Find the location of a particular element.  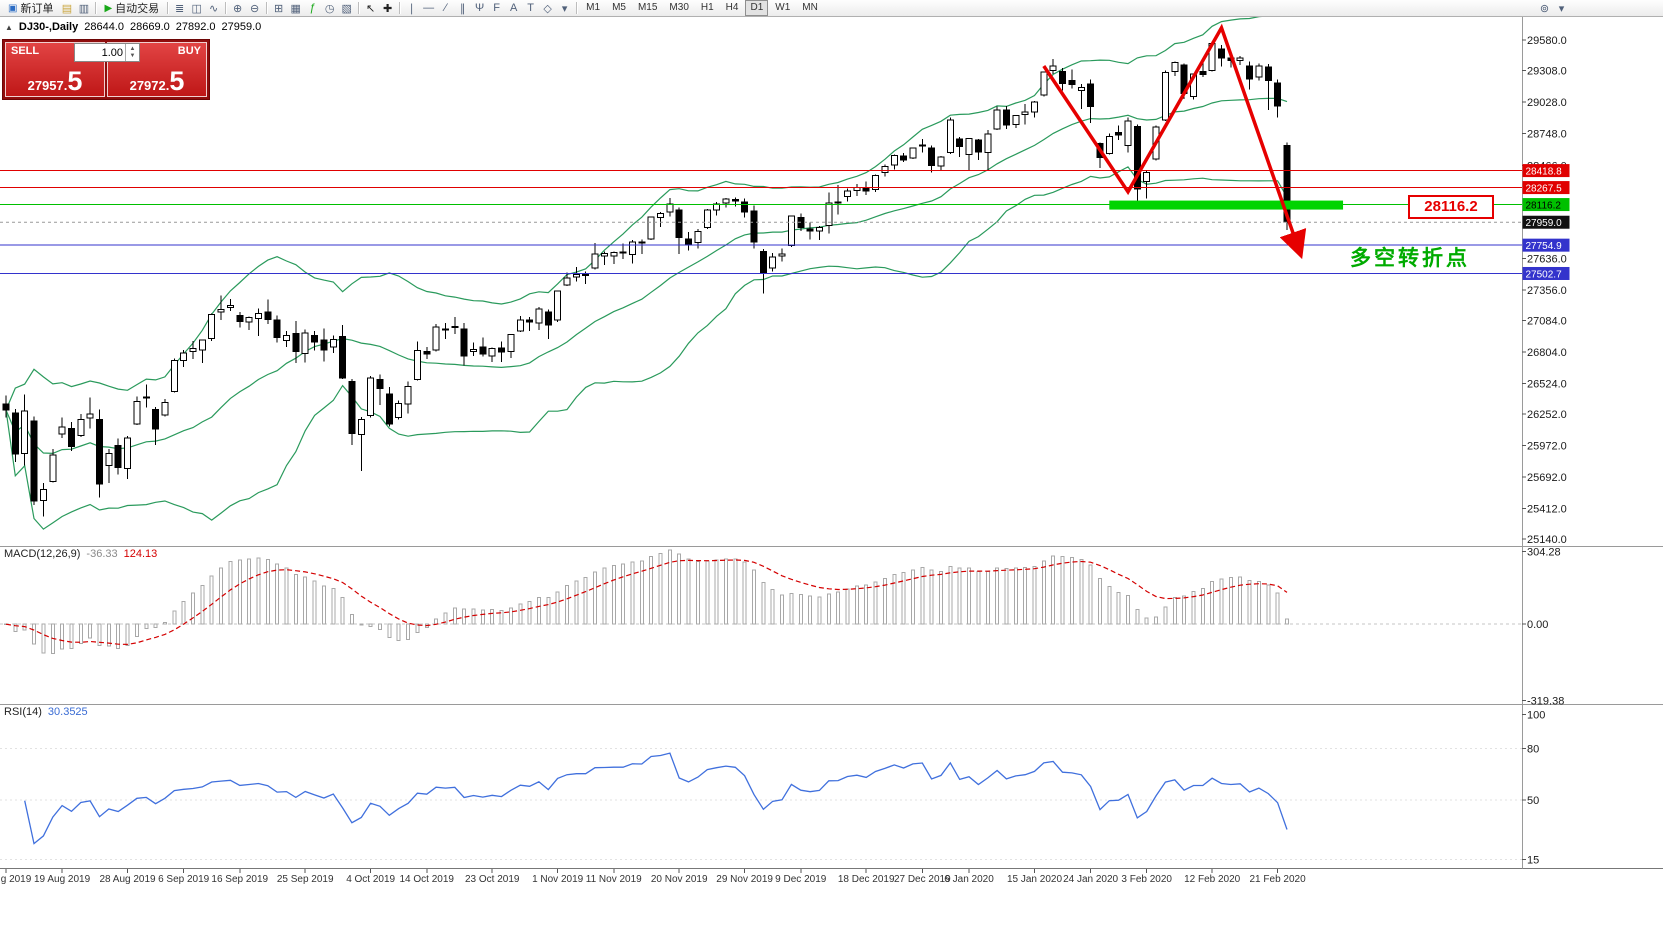

profiles-icon: ▥ is located at coordinates (84, 8).